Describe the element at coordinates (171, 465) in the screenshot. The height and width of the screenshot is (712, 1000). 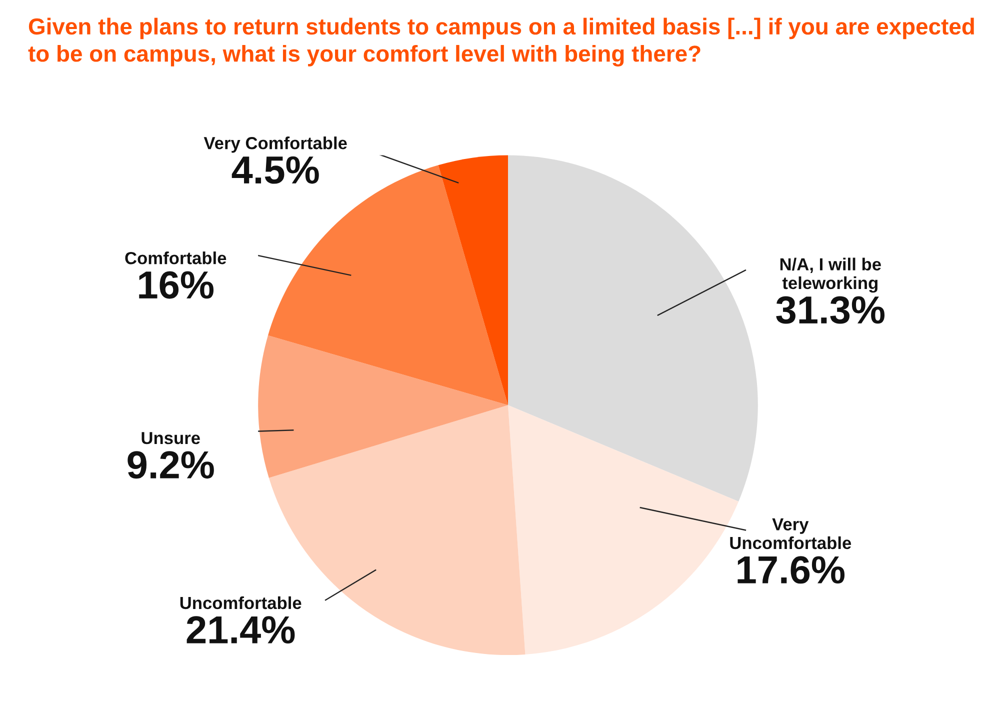
I see `data-label: 9.2%` at that location.